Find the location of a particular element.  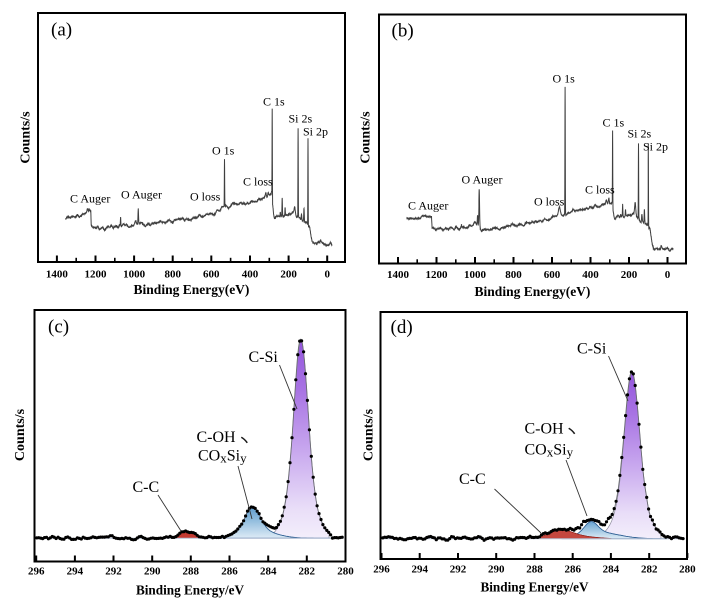

svg-text: (a) is located at coordinates (61, 30).